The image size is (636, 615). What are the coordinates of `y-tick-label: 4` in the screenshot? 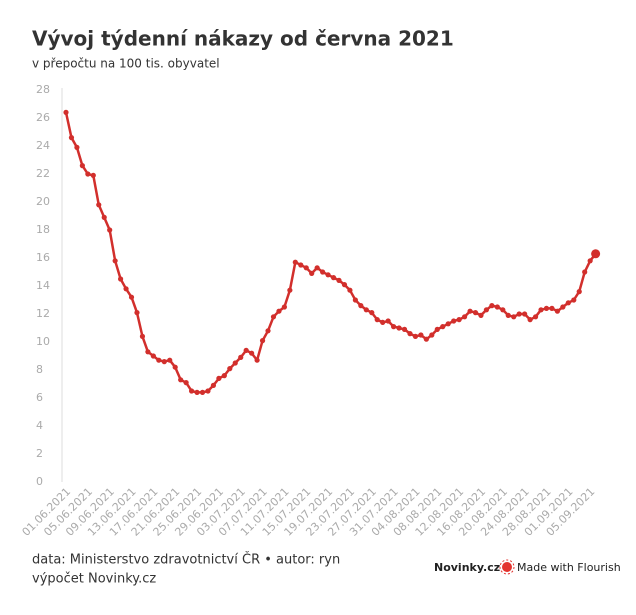 It's located at (39, 425).